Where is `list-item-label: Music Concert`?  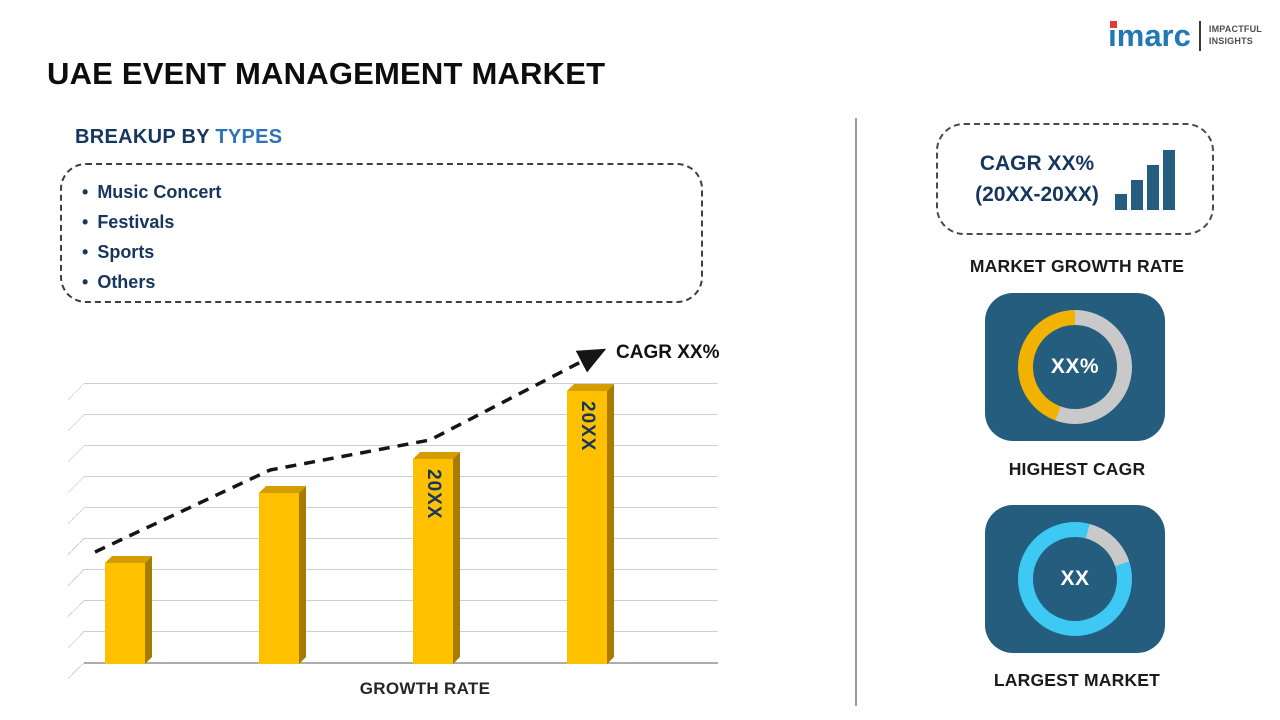
list-item-label: Music Concert is located at coordinates (159, 192).